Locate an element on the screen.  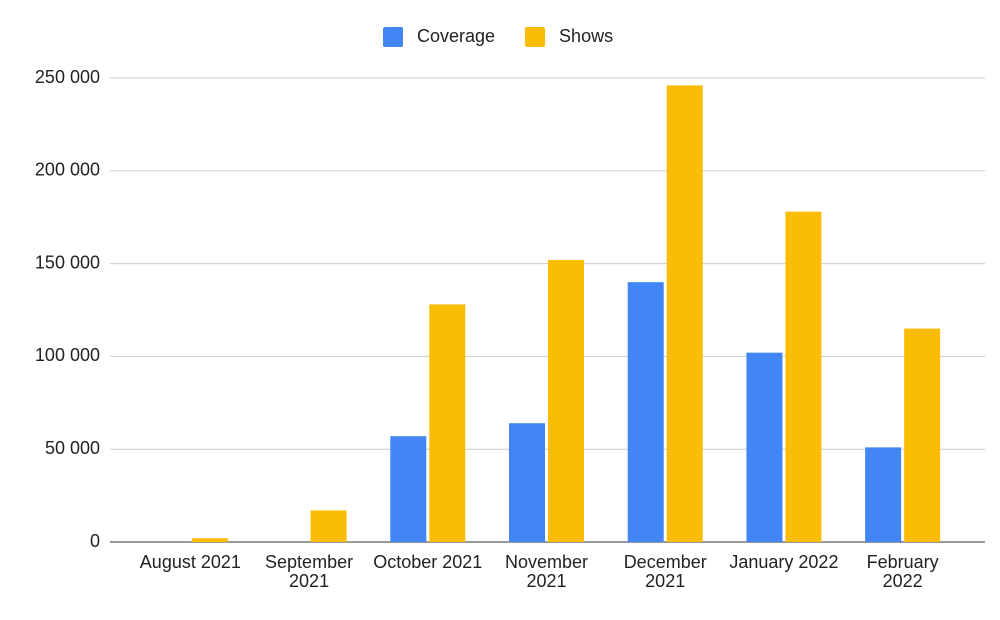
x-tick-label: January 2022 is located at coordinates (784, 562).